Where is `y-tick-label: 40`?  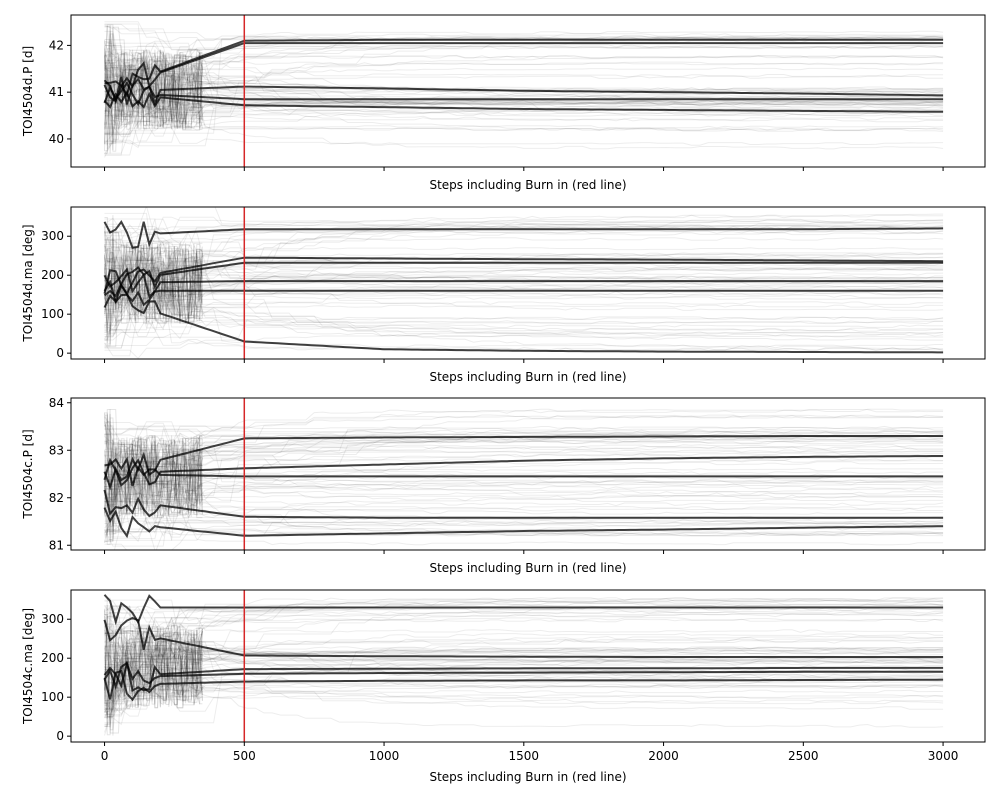
y-tick-label: 40 is located at coordinates (56, 139).